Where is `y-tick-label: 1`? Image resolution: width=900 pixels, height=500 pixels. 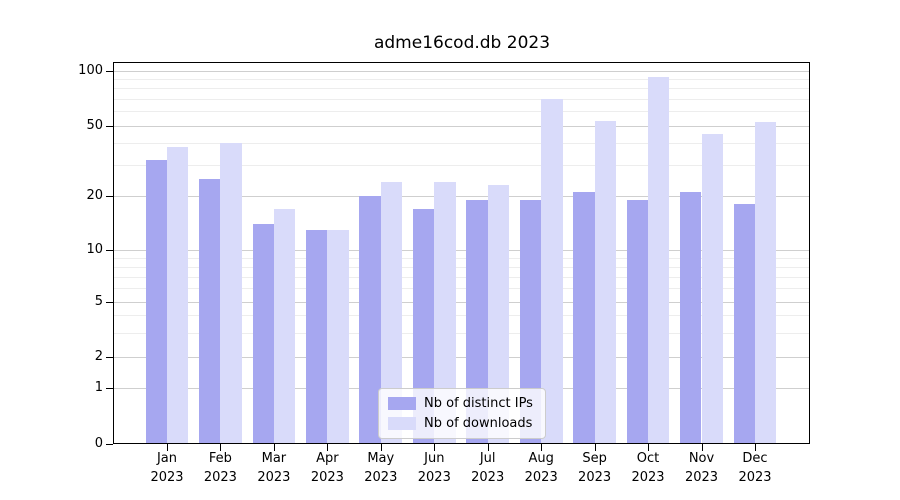
y-tick-label: 1 is located at coordinates (98, 387).